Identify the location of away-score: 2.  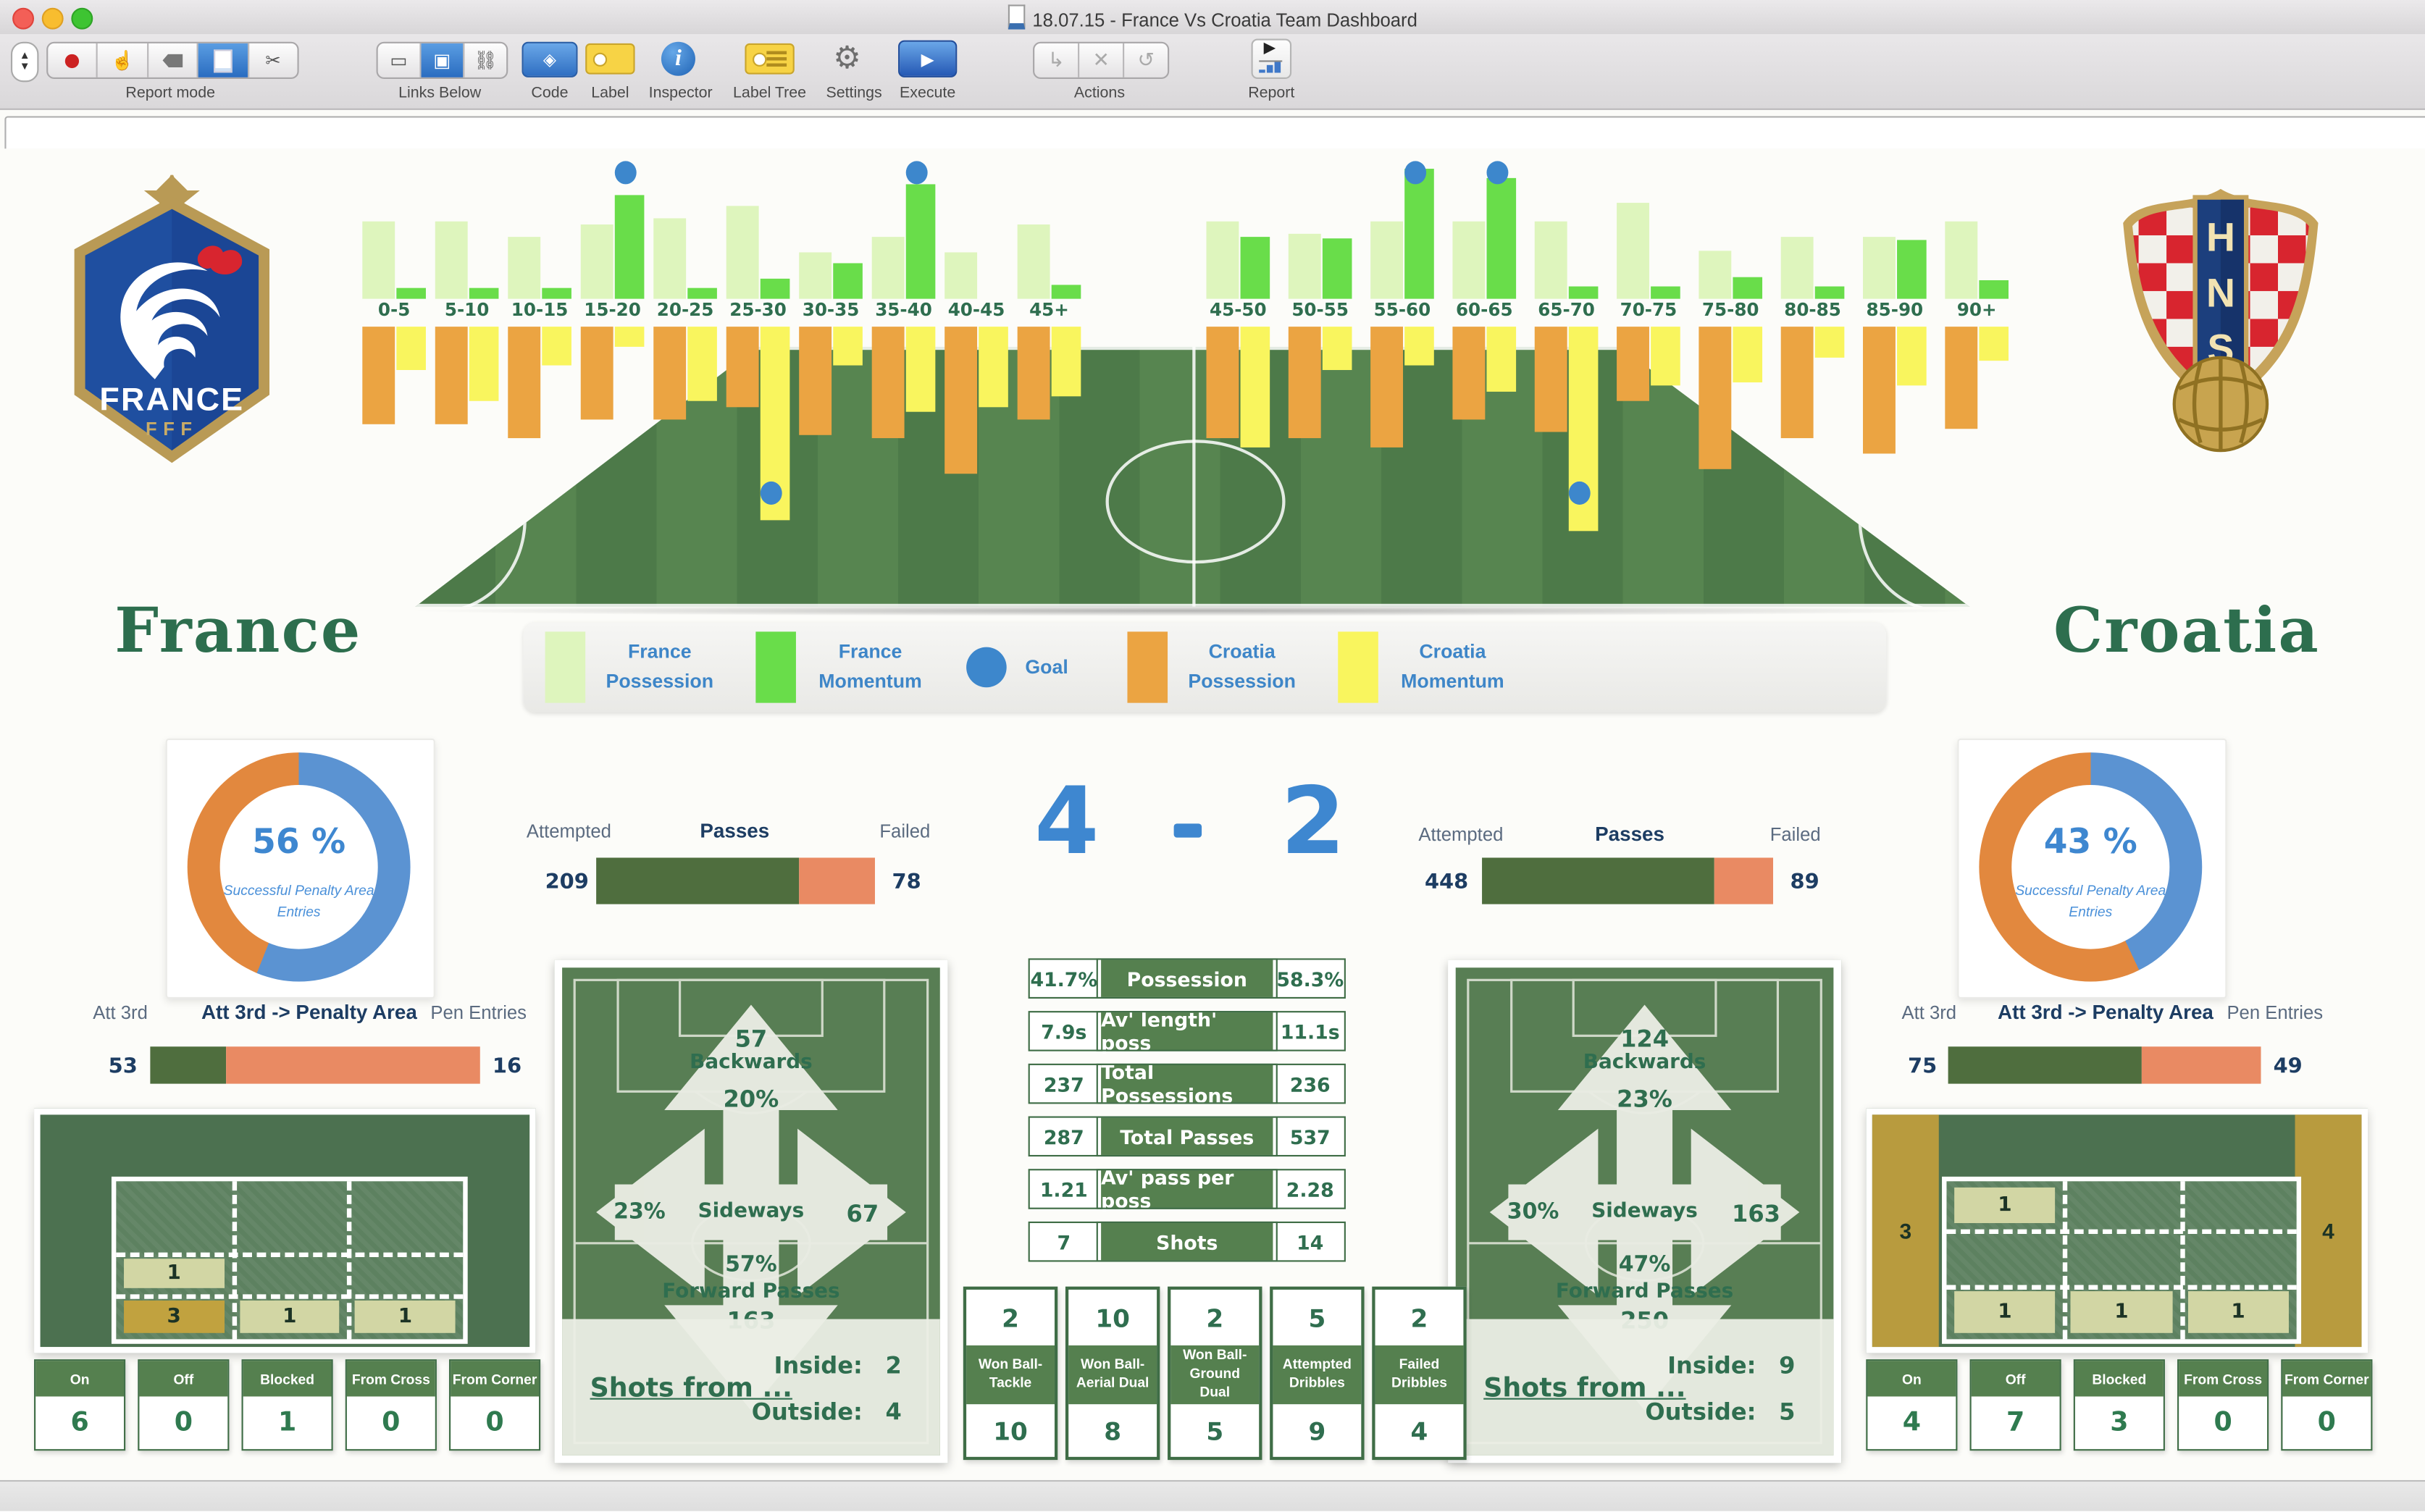
(1313, 822).